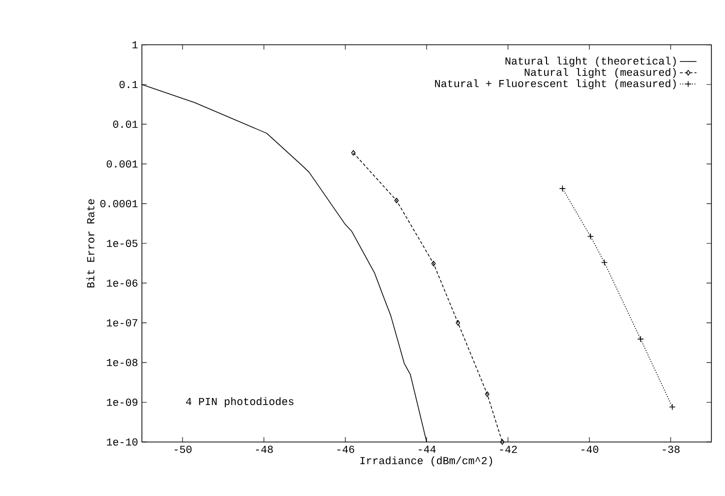 The image size is (725, 496). What do you see at coordinates (555, 85) in the screenshot?
I see `legend-label: Natural + Fluorescent light (measured)` at bounding box center [555, 85].